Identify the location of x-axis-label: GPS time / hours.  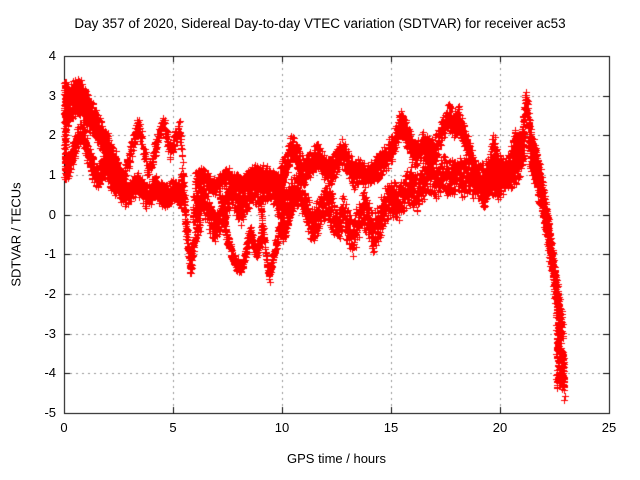
(336, 458).